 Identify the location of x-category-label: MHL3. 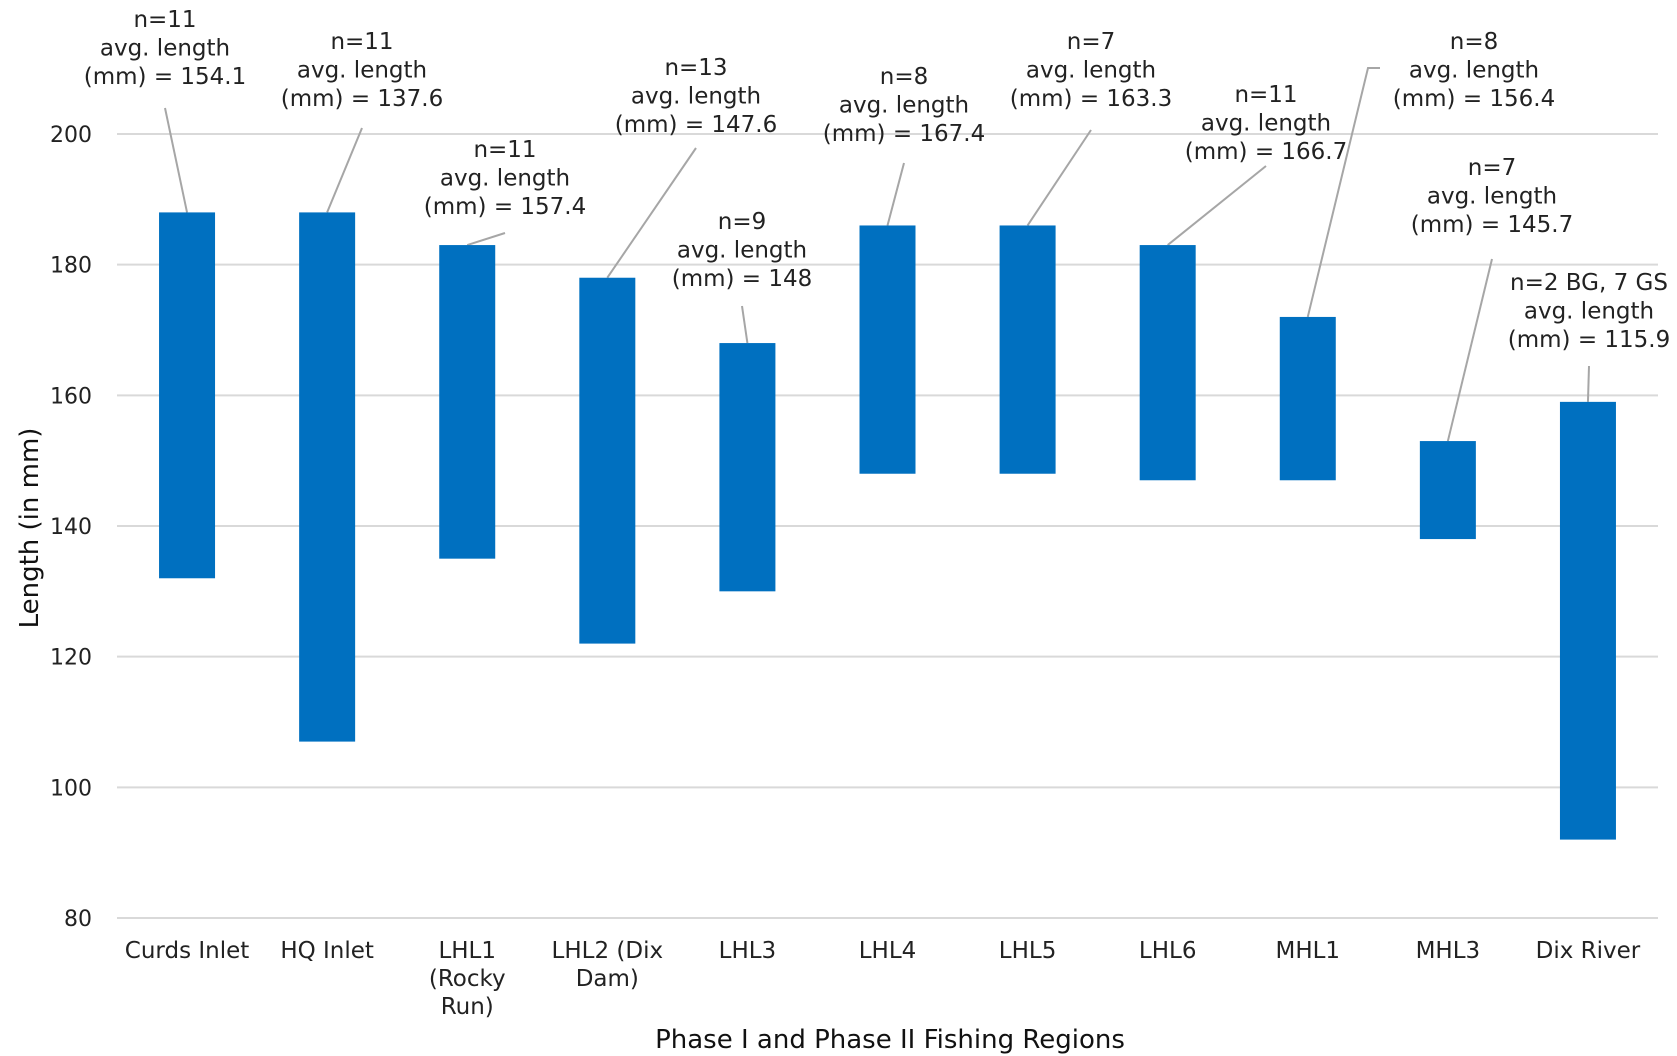
(1448, 951).